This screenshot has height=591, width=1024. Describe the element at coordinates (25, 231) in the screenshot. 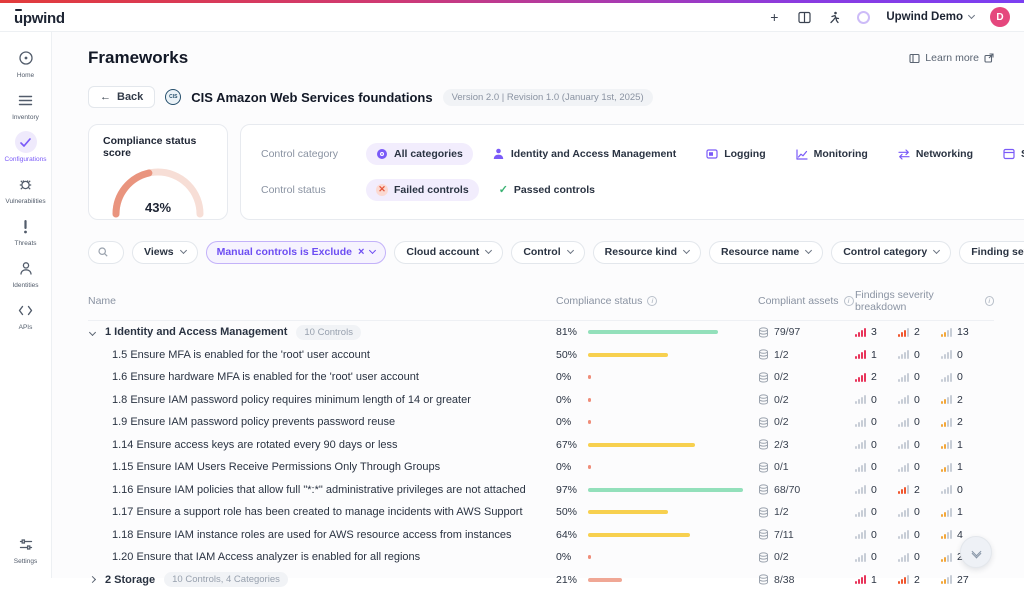

I see `sidebar-item-threats: Threats` at that location.